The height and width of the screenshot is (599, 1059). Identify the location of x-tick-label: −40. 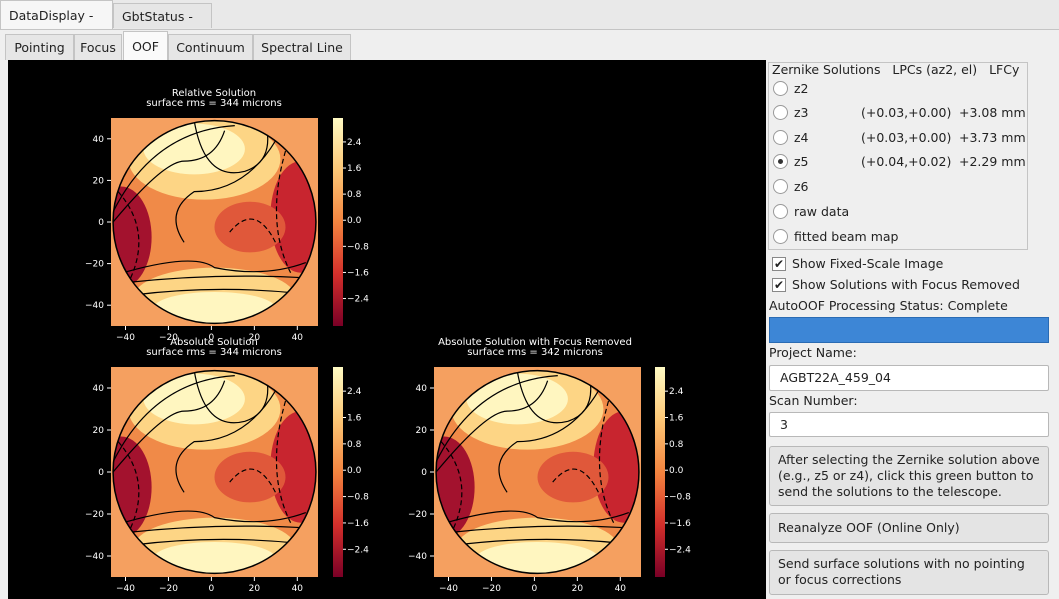
(448, 589).